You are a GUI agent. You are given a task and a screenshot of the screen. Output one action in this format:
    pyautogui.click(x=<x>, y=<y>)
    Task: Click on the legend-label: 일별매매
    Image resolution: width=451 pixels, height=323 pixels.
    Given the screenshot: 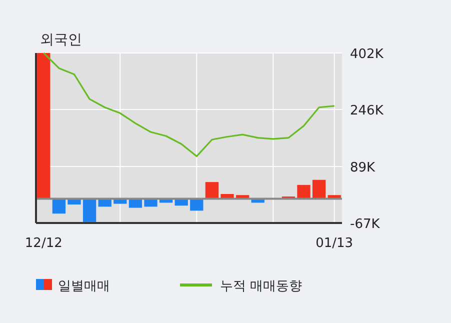 What is the action you would take?
    pyautogui.click(x=84, y=286)
    